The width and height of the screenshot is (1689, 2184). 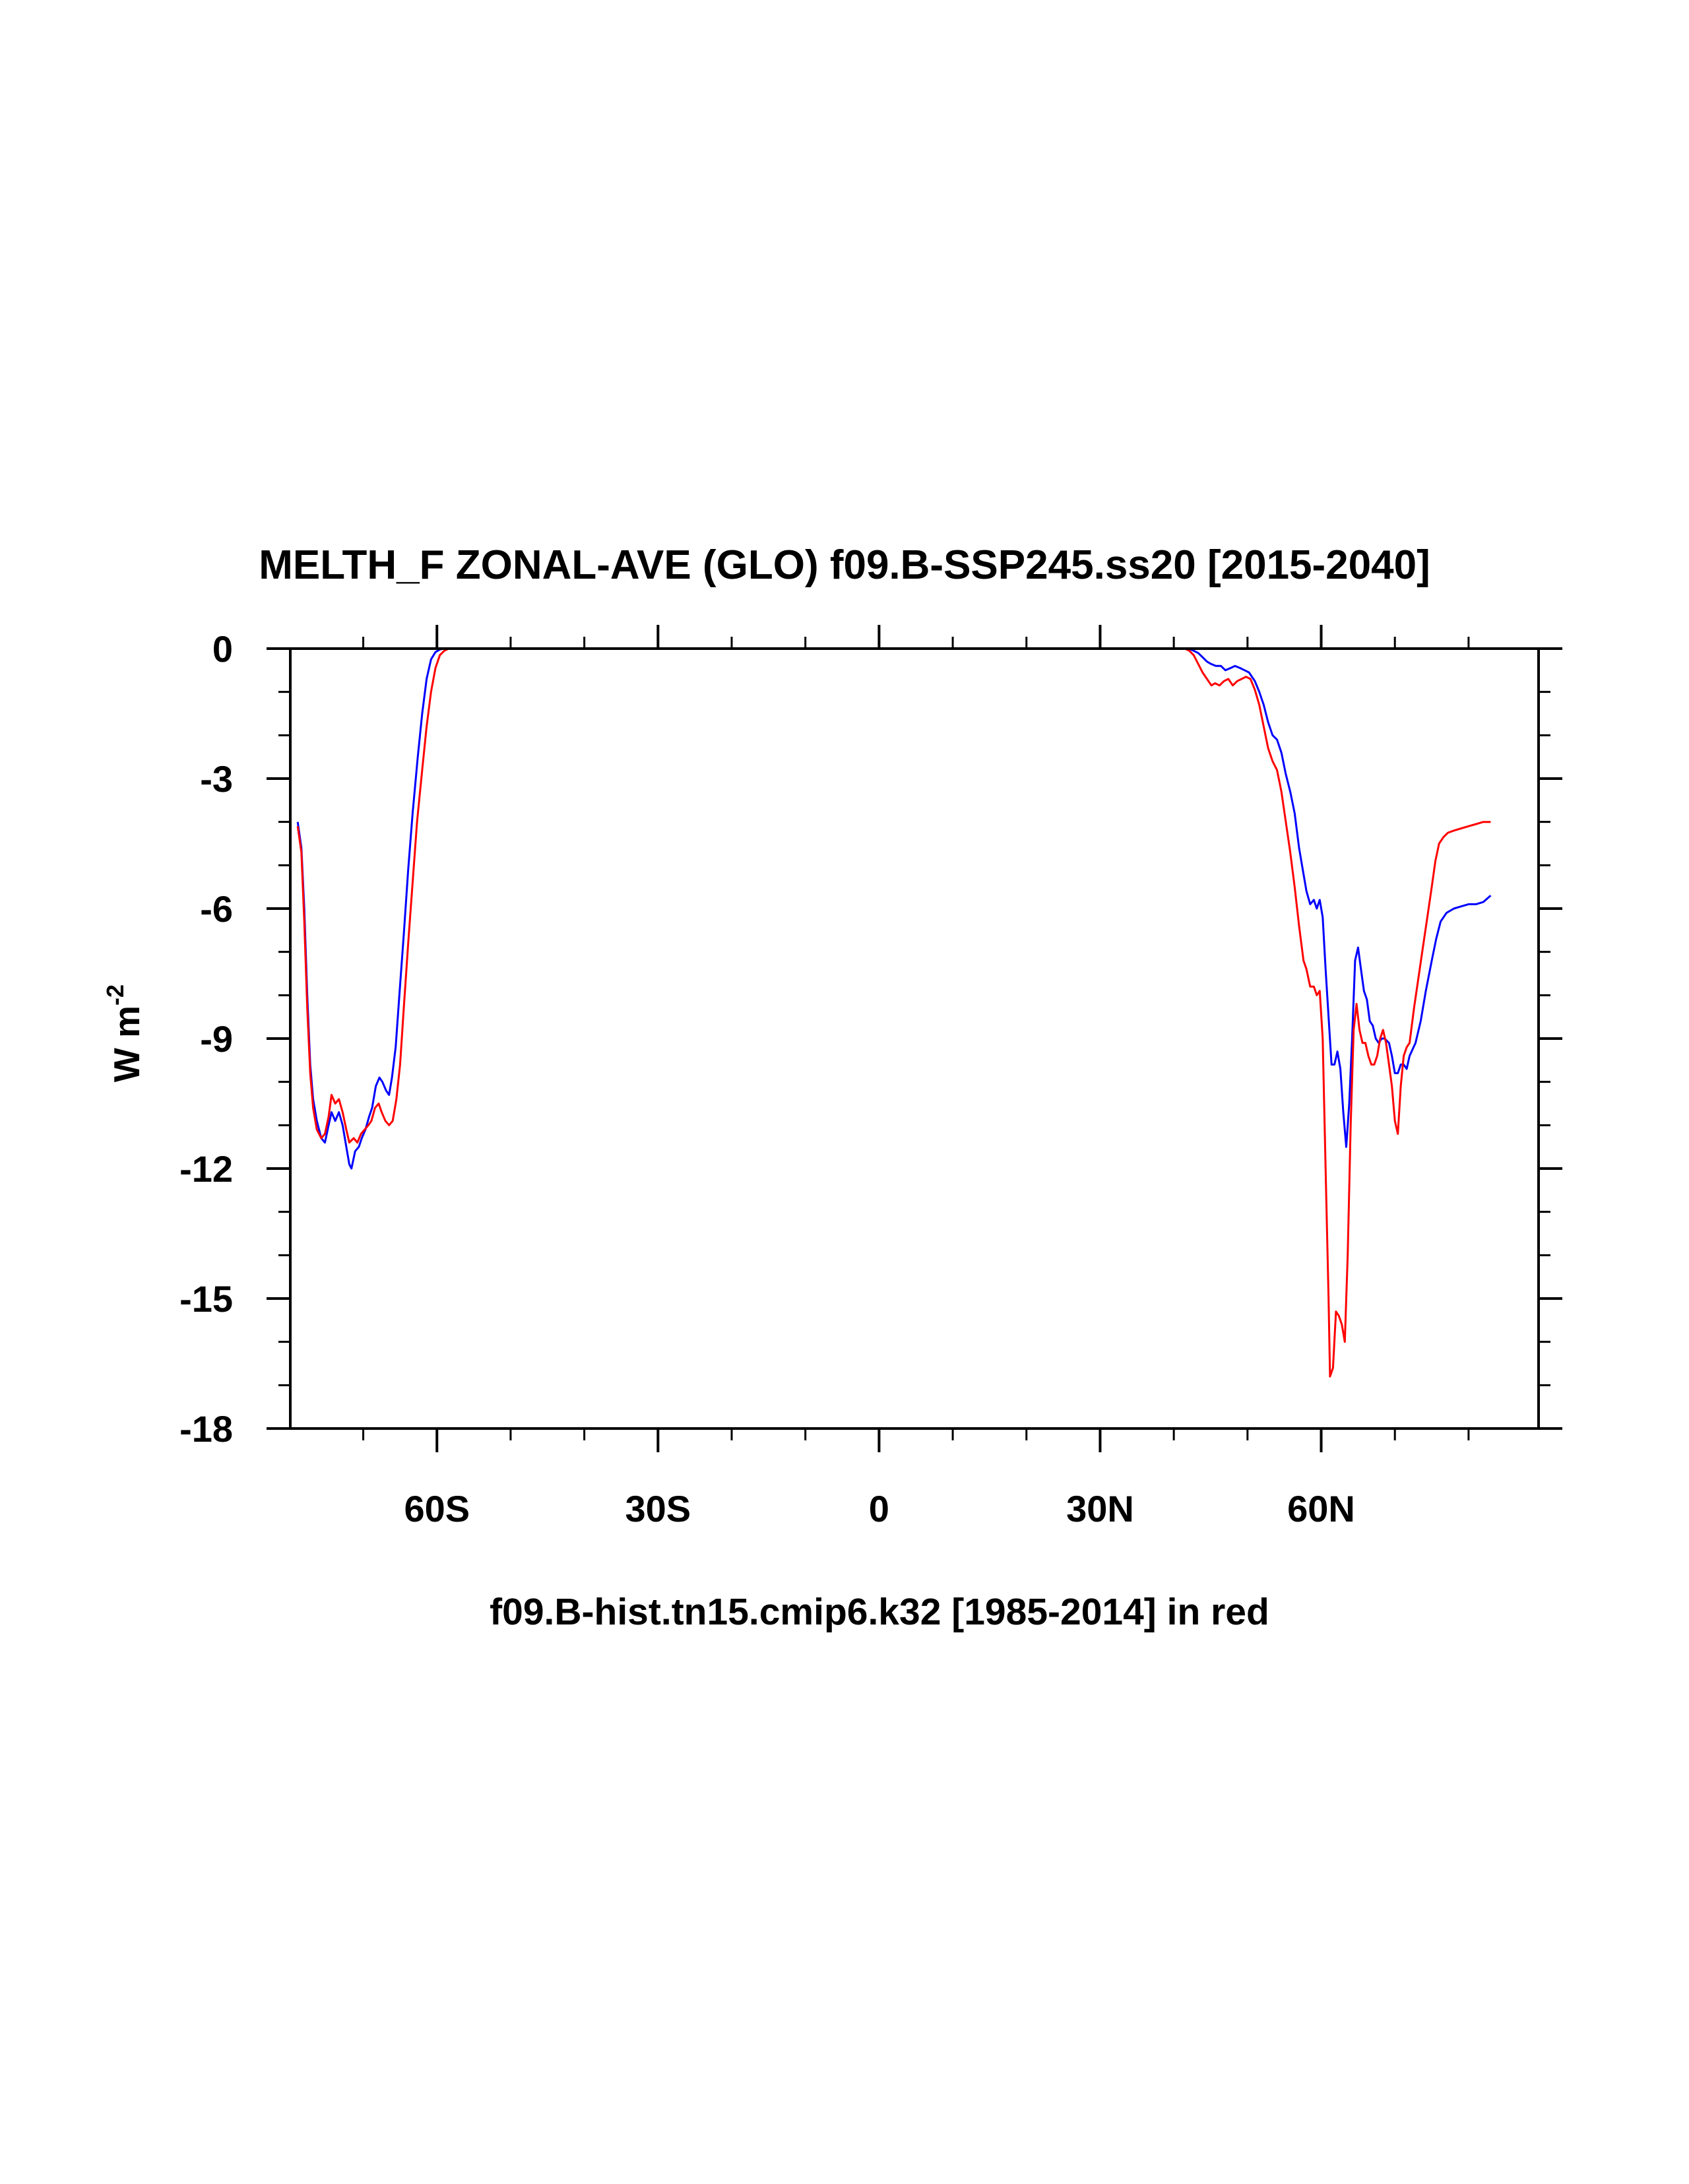 I want to click on y-tick-label: 0, so click(x=222, y=649).